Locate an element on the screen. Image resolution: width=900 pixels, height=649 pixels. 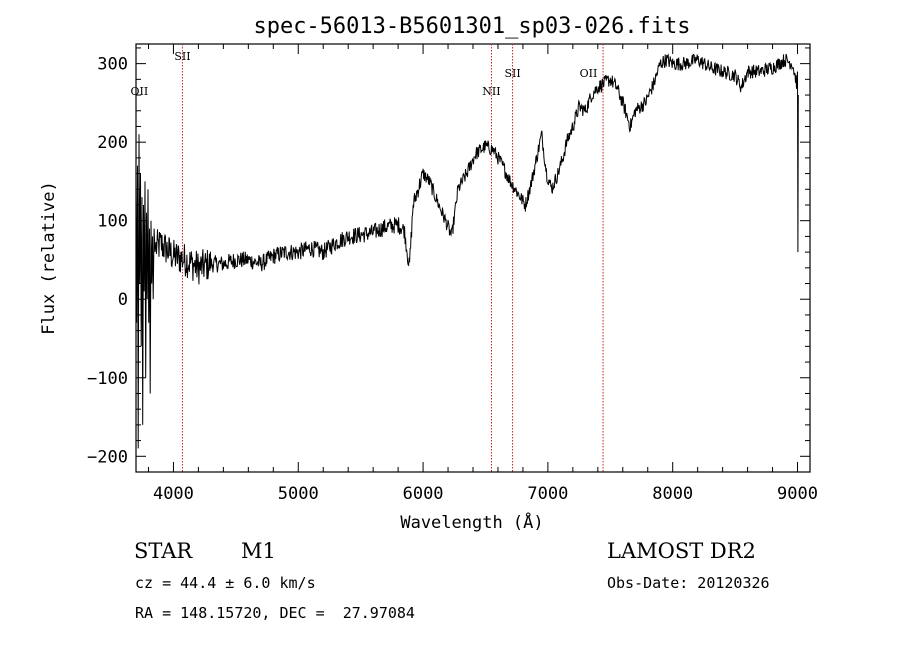
x-tick-label: 5000 is located at coordinates (298, 494).